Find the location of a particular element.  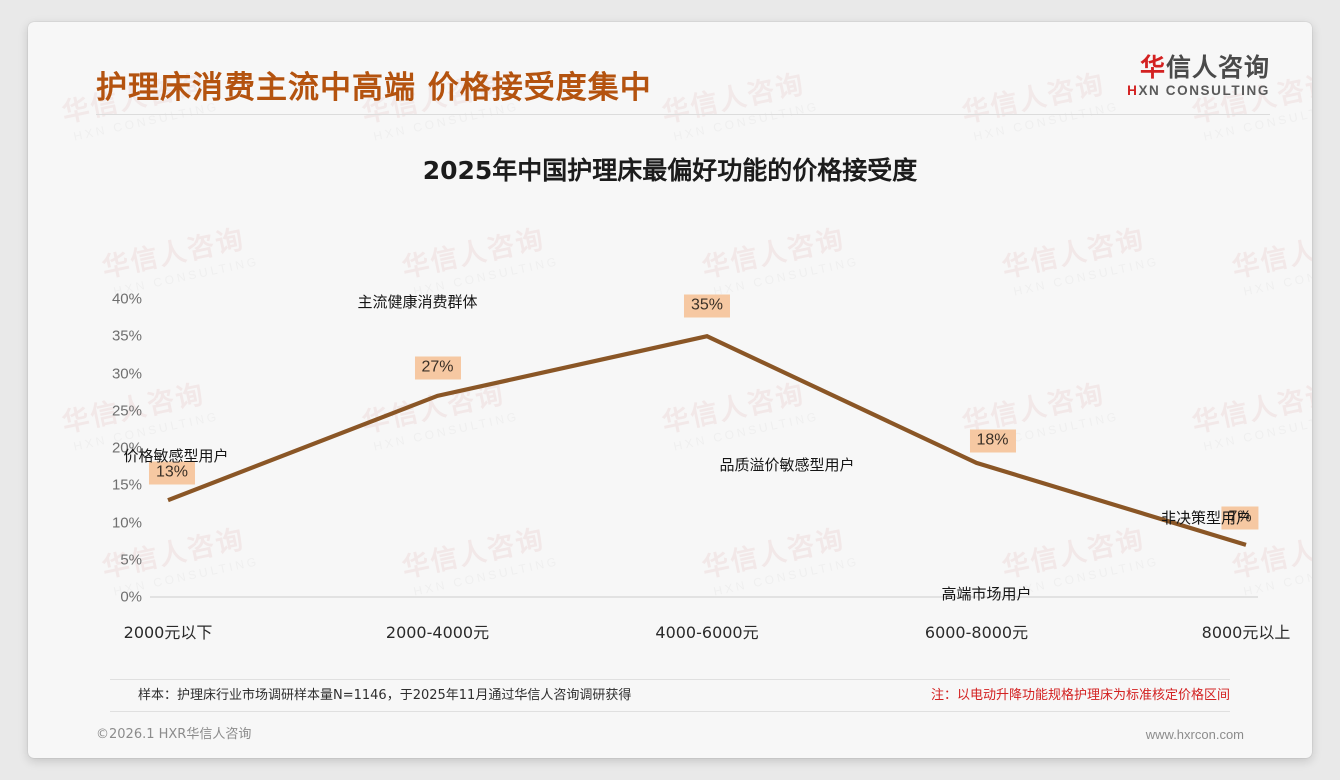

y-axis-tick-label: 35% is located at coordinates (126, 336).